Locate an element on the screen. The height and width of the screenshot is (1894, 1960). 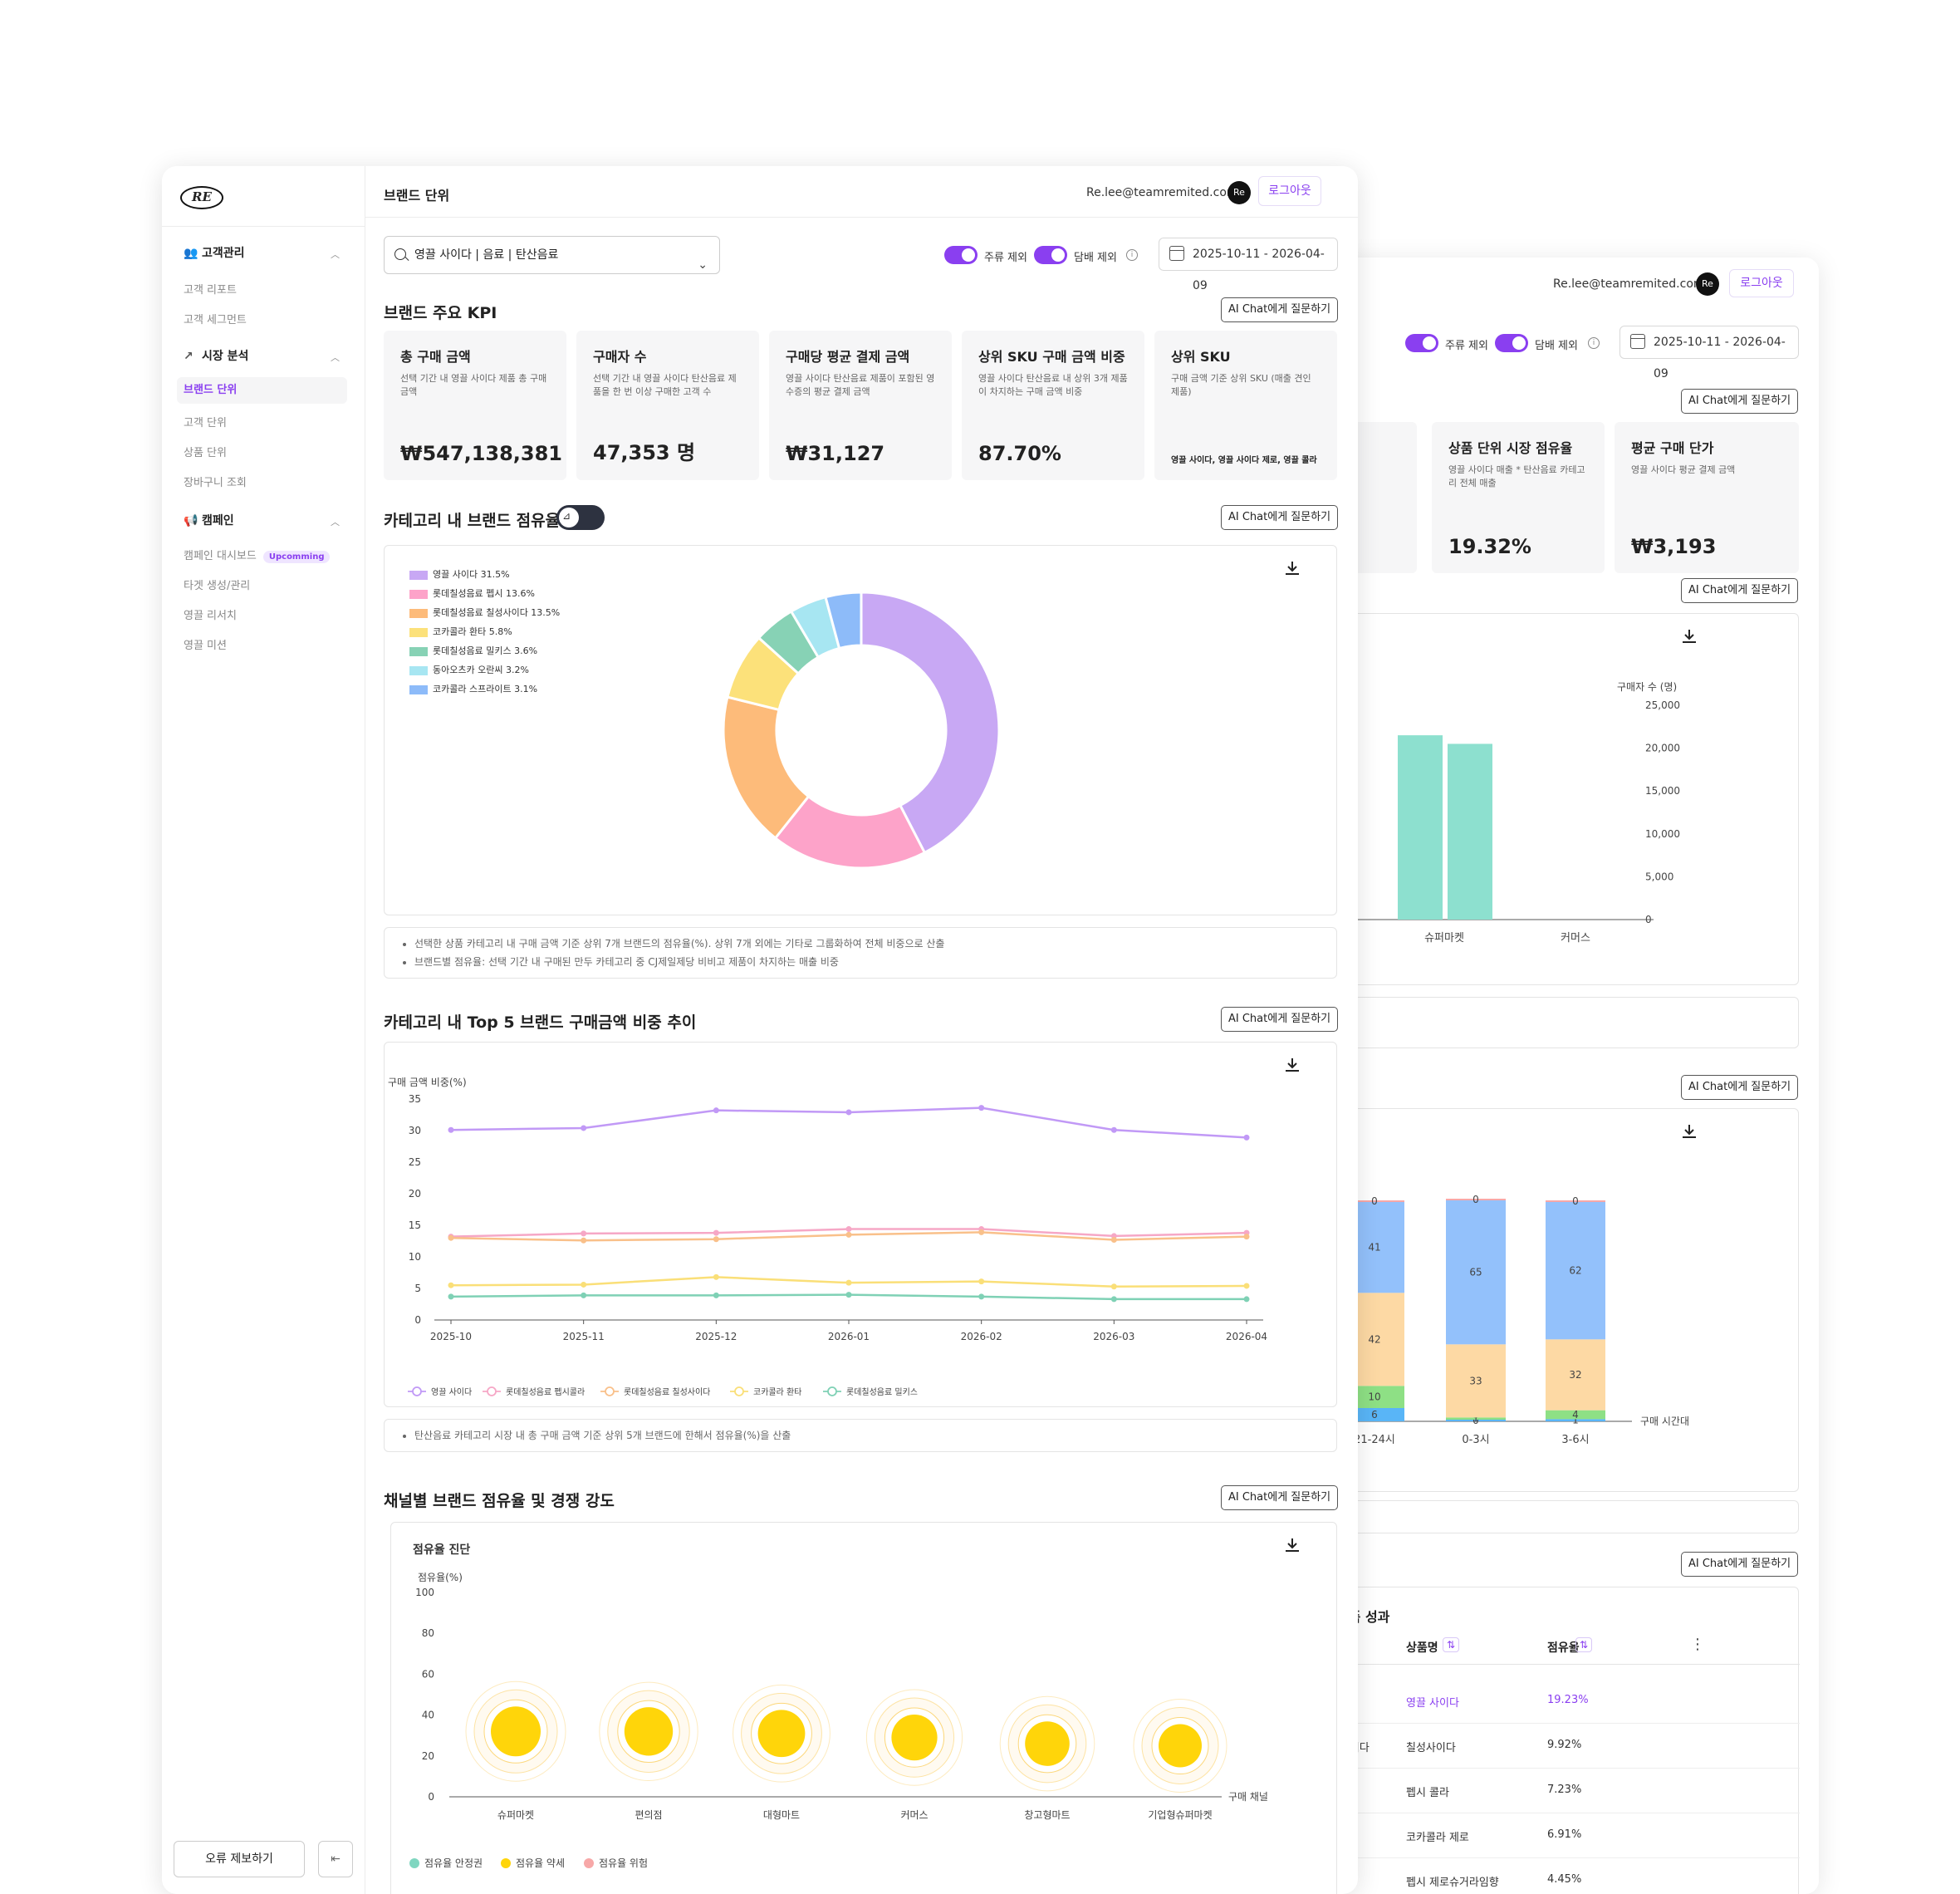
sidebar-item-mission: 영끌 미션 is located at coordinates (205, 646).